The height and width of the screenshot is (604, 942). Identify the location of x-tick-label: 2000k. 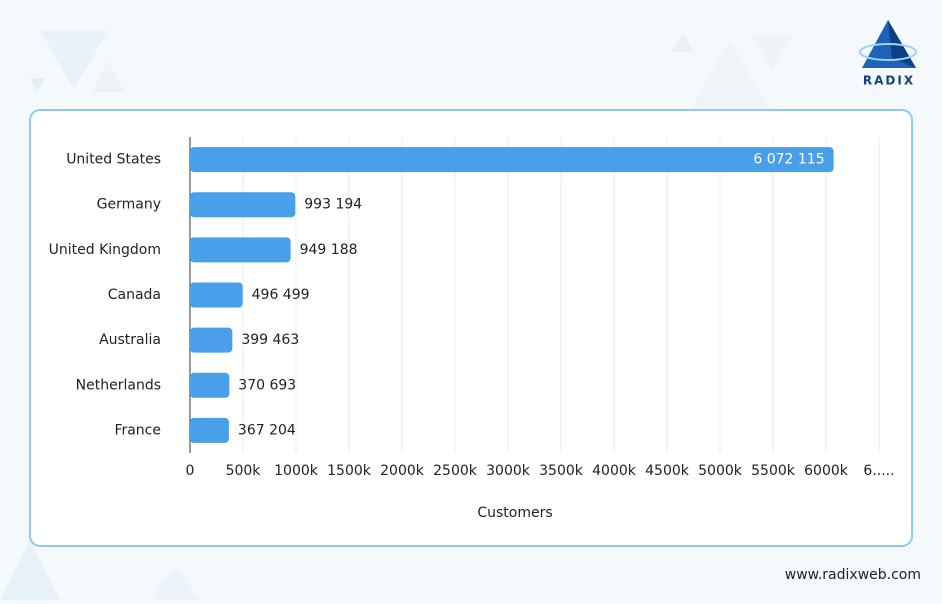
(402, 471).